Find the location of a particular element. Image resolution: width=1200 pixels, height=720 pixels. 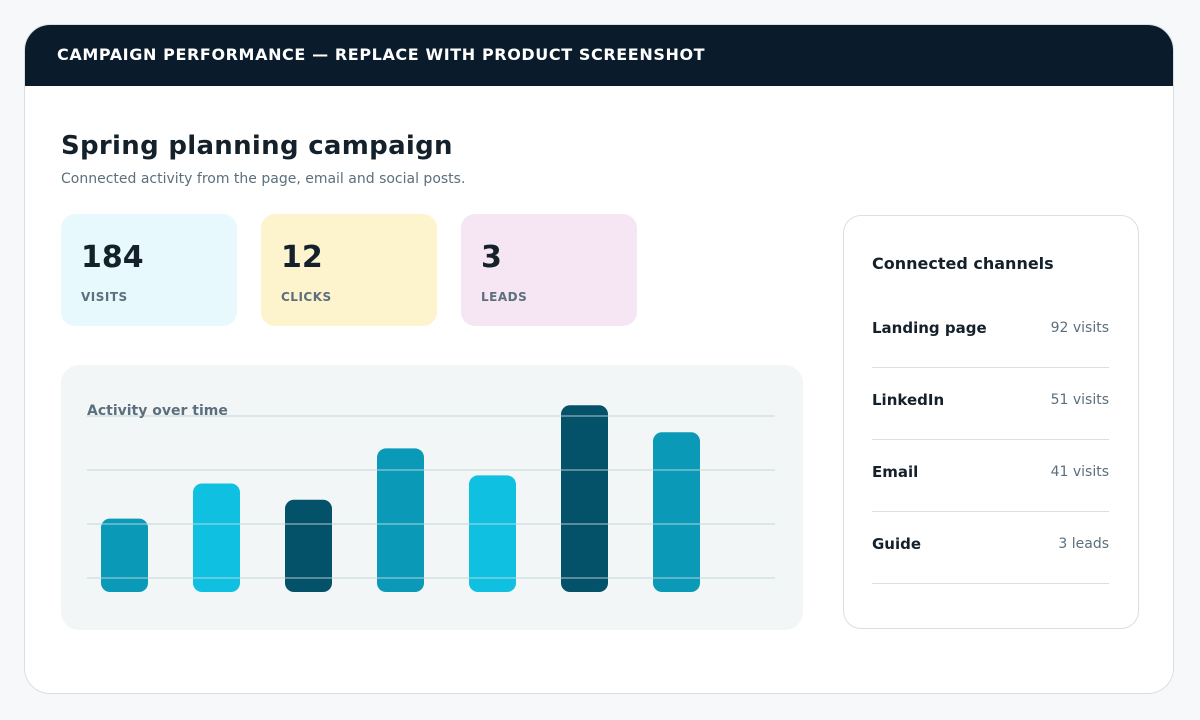

chart-title: Activity over time is located at coordinates (157, 411).